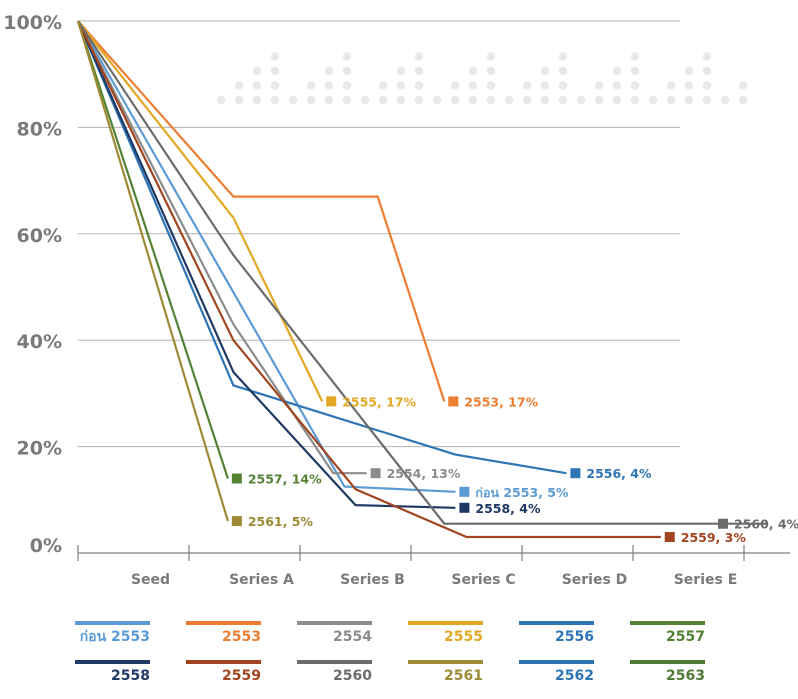 The height and width of the screenshot is (699, 798). I want to click on legend-item-2554: 2554, so click(334, 633).